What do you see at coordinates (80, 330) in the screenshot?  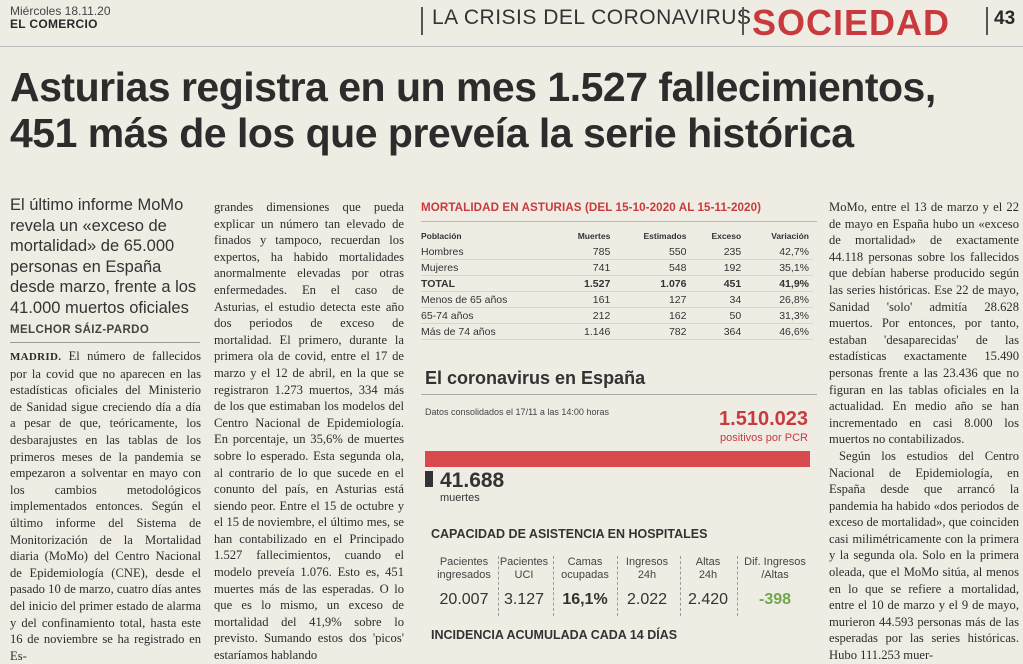 I see `byline: MELCHOR SÁIZ-PARDO` at bounding box center [80, 330].